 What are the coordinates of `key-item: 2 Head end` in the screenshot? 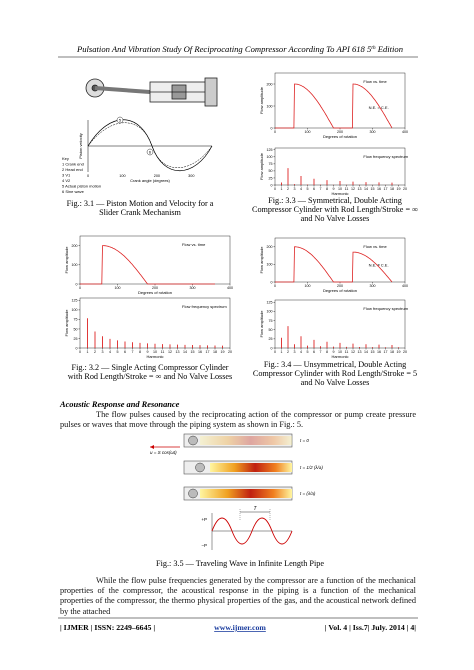 It's located at (72, 169).